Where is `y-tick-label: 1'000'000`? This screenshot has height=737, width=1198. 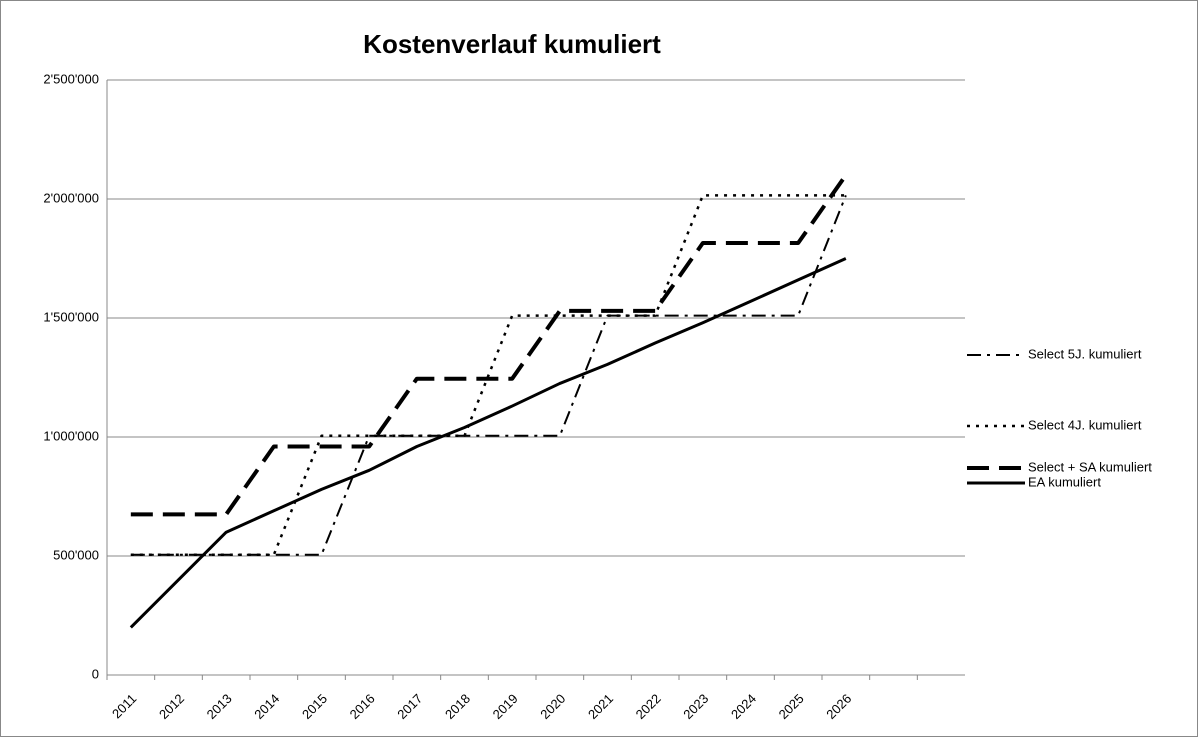
y-tick-label: 1'000'000 is located at coordinates (71, 435).